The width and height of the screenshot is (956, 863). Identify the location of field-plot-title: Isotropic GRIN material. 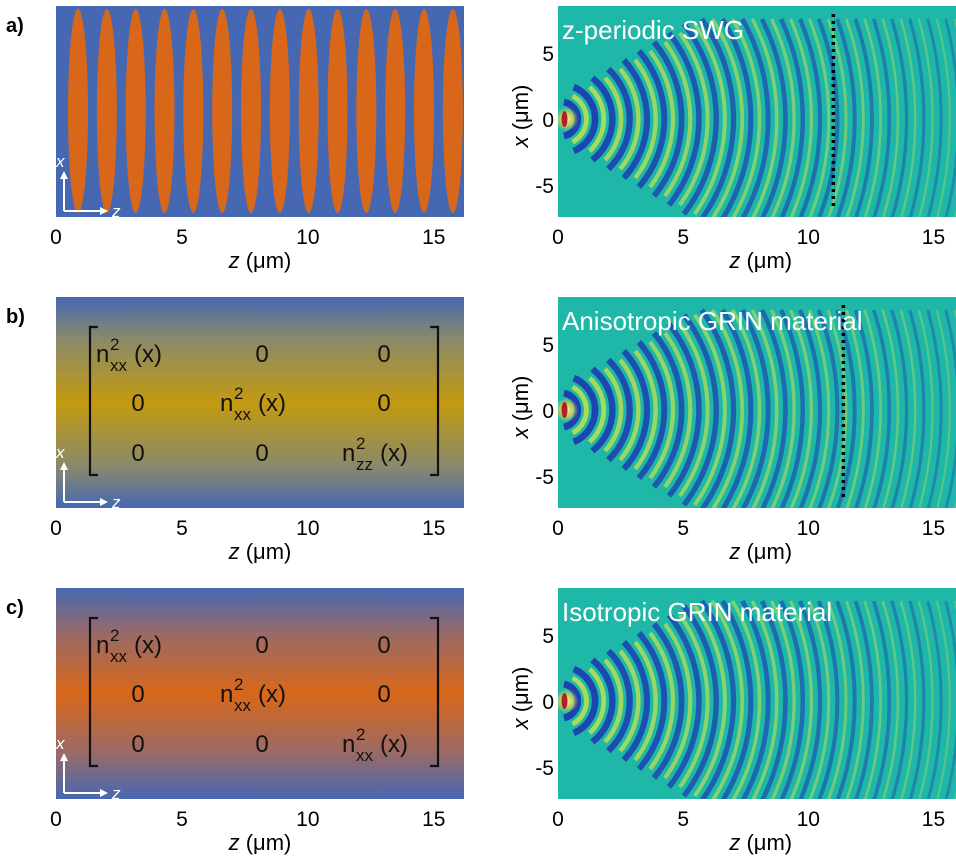
(697, 612).